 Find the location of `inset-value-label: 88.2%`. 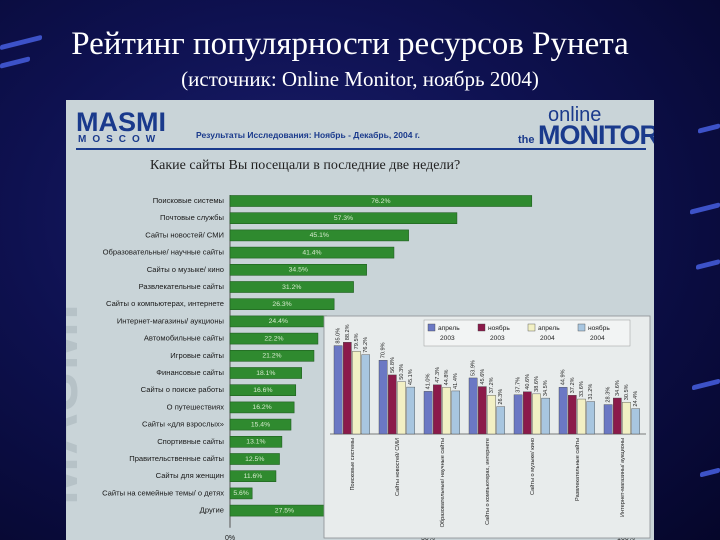

inset-value-label: 88.2% is located at coordinates (348, 332).